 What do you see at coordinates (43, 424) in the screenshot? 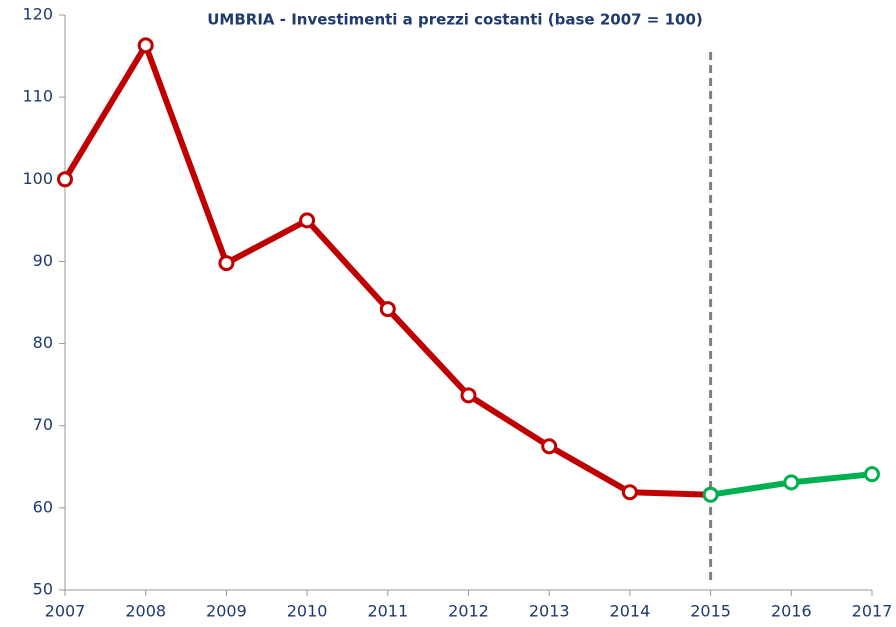
I see `y-tick-label: 70` at bounding box center [43, 424].